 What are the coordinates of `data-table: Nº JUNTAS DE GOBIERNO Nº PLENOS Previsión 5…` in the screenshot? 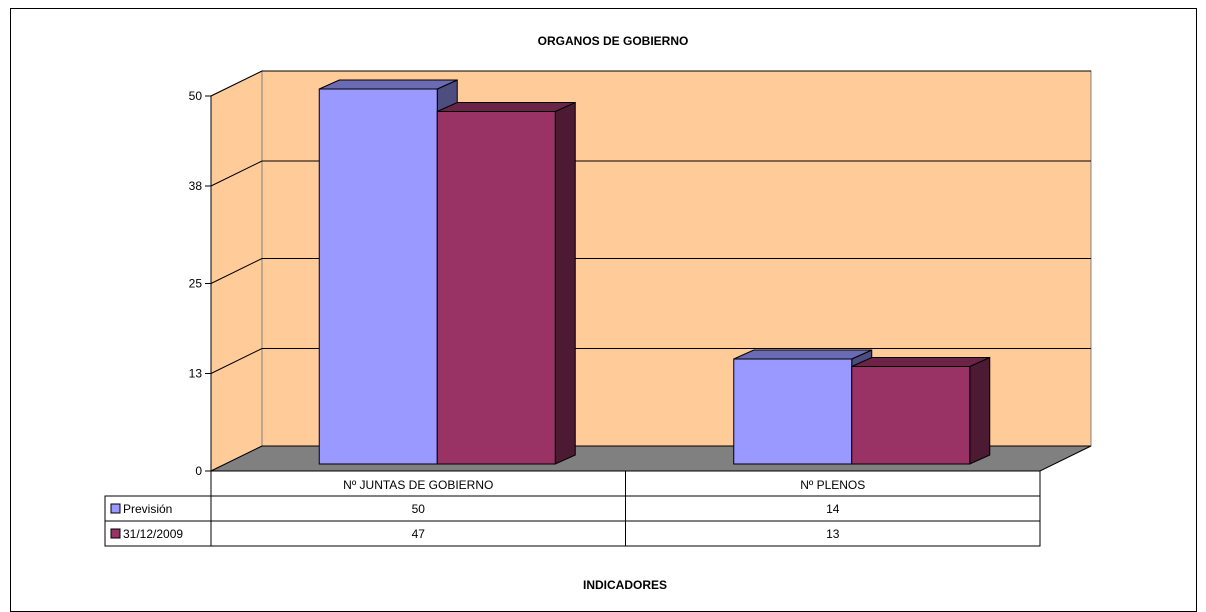 It's located at (572, 508).